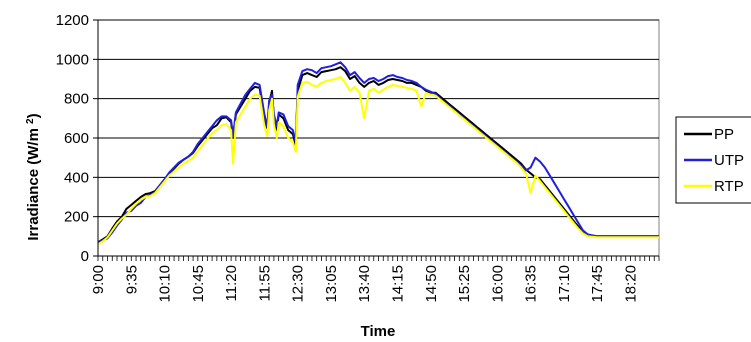 Image resolution: width=751 pixels, height=342 pixels. Describe the element at coordinates (76, 217) in the screenshot. I see `y-tick-label: 200` at that location.